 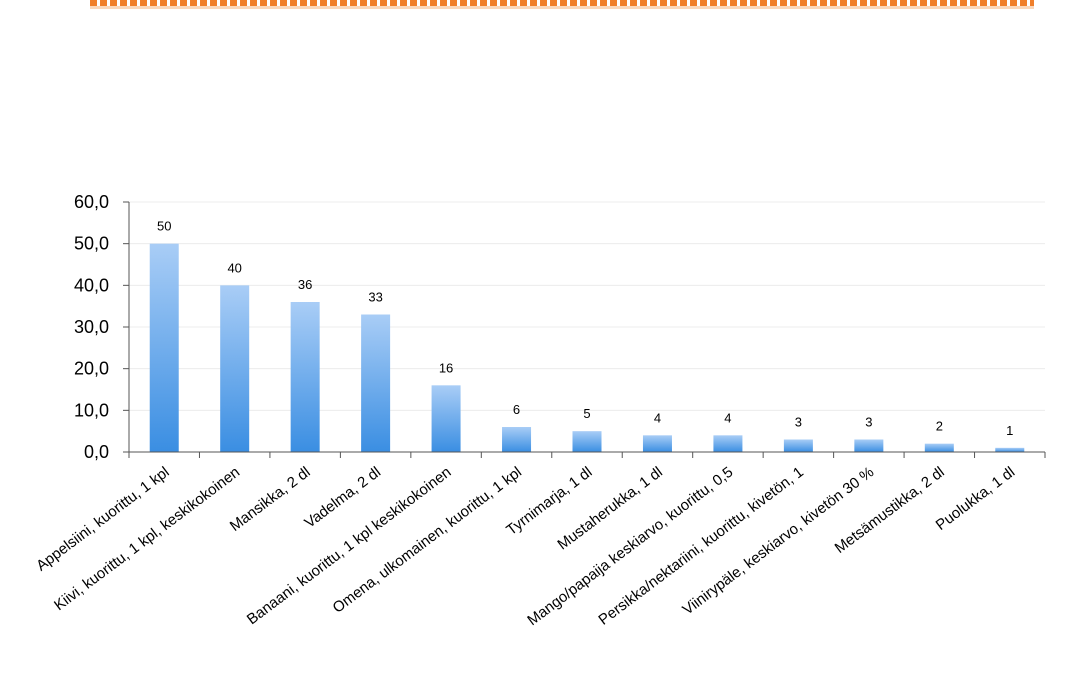 What do you see at coordinates (91, 327) in the screenshot?
I see `y-tick-label: 30,0` at bounding box center [91, 327].